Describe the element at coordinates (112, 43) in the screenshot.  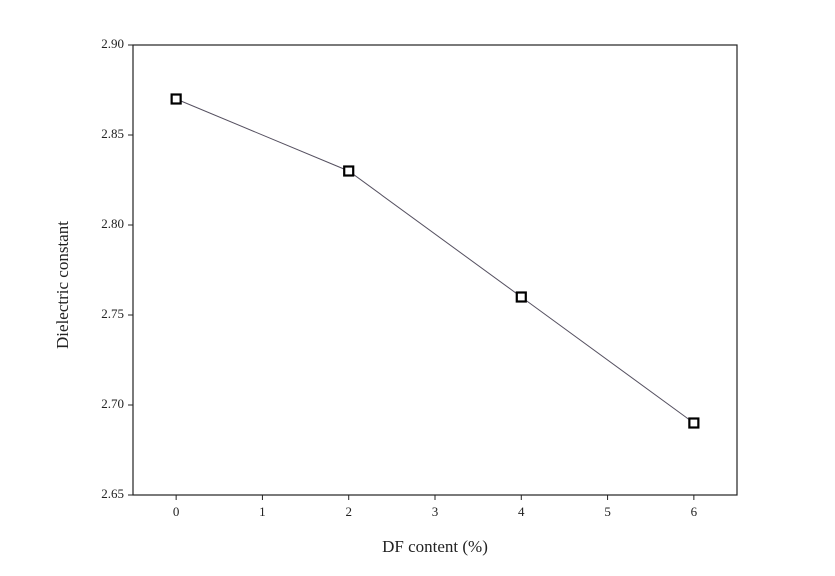
I see `y-tick-label: 2.90` at that location.